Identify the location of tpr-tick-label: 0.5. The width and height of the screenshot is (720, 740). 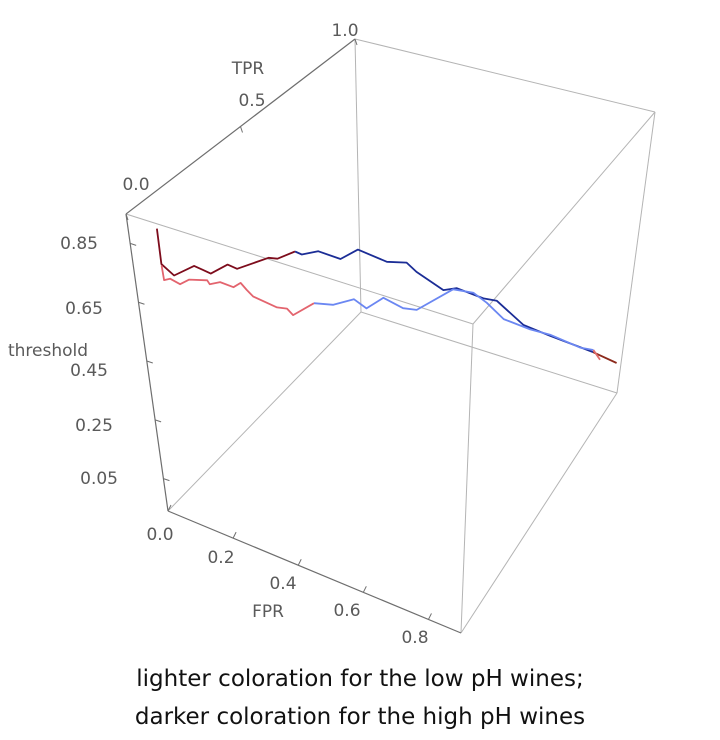
(251, 101).